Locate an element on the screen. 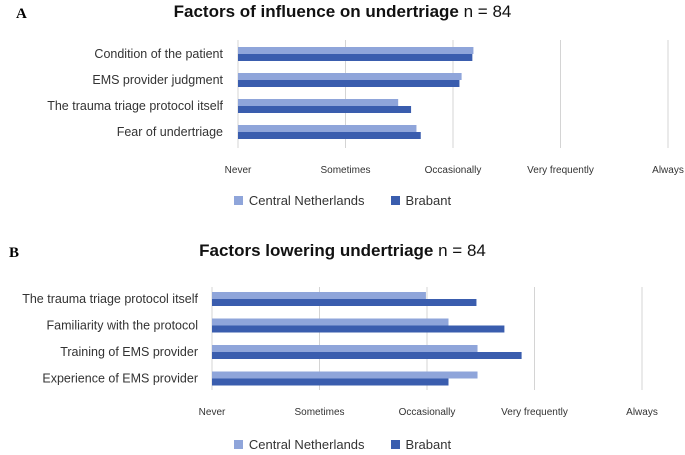 Image resolution: width=685 pixels, height=455 pixels. category-label: Condition of the patient is located at coordinates (158, 54).